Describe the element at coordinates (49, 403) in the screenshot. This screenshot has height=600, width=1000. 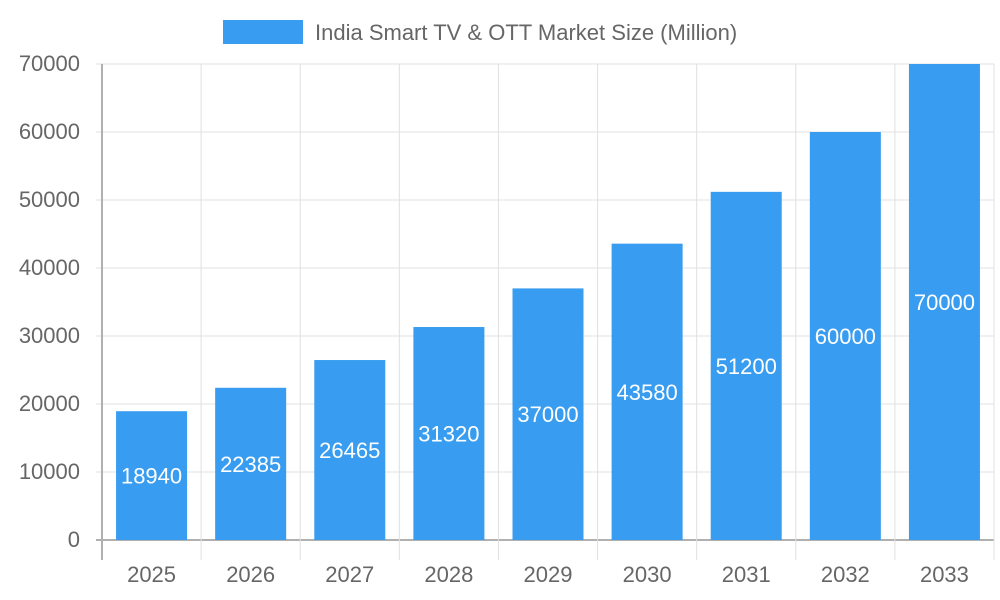
I see `y-tick-label: 20000` at that location.